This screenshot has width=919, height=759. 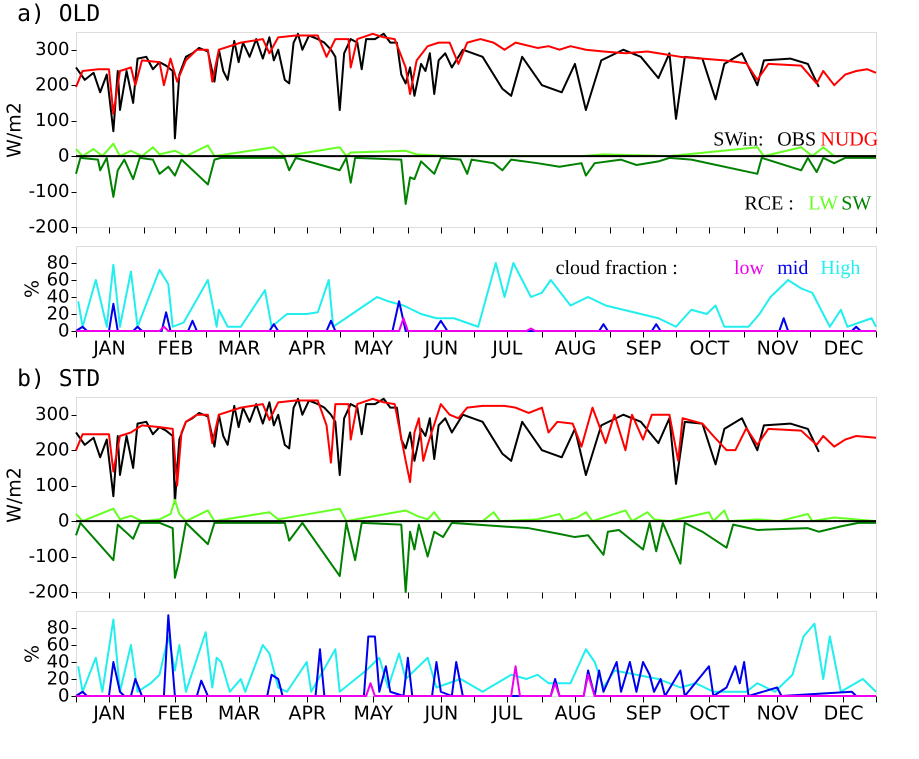 What do you see at coordinates (749, 268) in the screenshot?
I see `text: low` at bounding box center [749, 268].